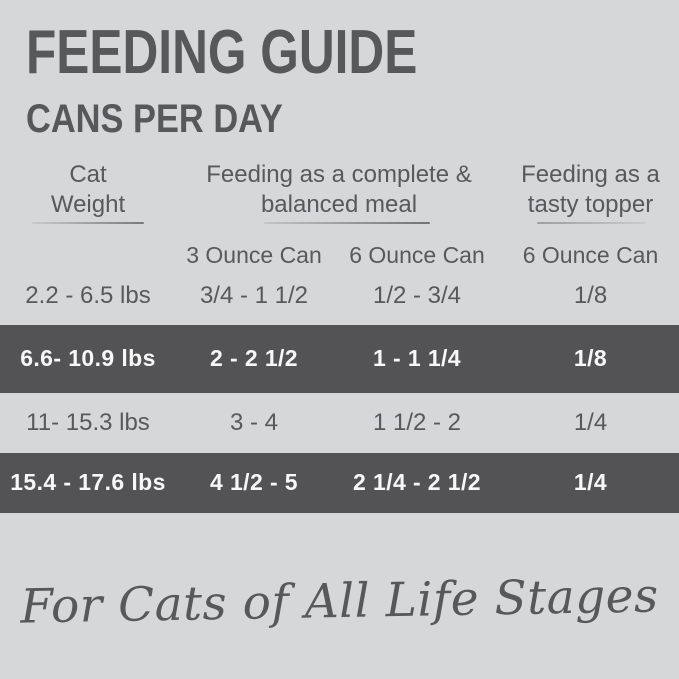 This screenshot has height=679, width=679. Describe the element at coordinates (339, 601) in the screenshot. I see `all-life-stages-script-text: For Cats of All Life Stages` at that location.